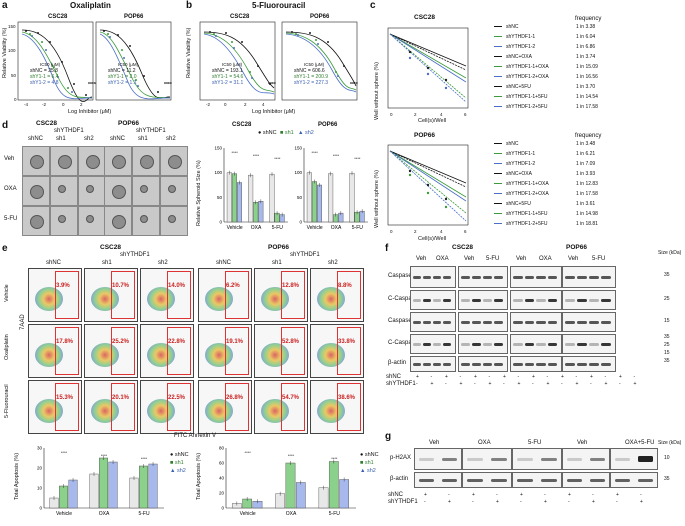 The height and width of the screenshot is (526, 685). I want to click on panel-e-flow-plot-0-4: 12.8%, so click(281, 295).